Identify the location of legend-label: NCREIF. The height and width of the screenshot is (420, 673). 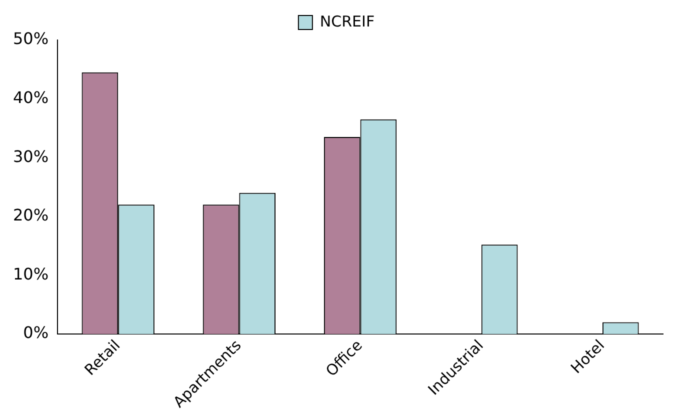
(347, 21).